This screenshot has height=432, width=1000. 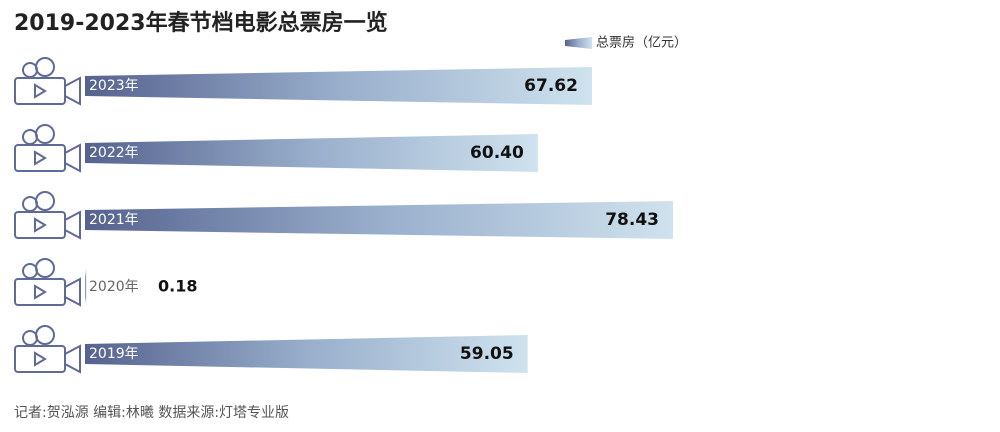 What do you see at coordinates (578, 43) in the screenshot?
I see `legend-swatch` at bounding box center [578, 43].